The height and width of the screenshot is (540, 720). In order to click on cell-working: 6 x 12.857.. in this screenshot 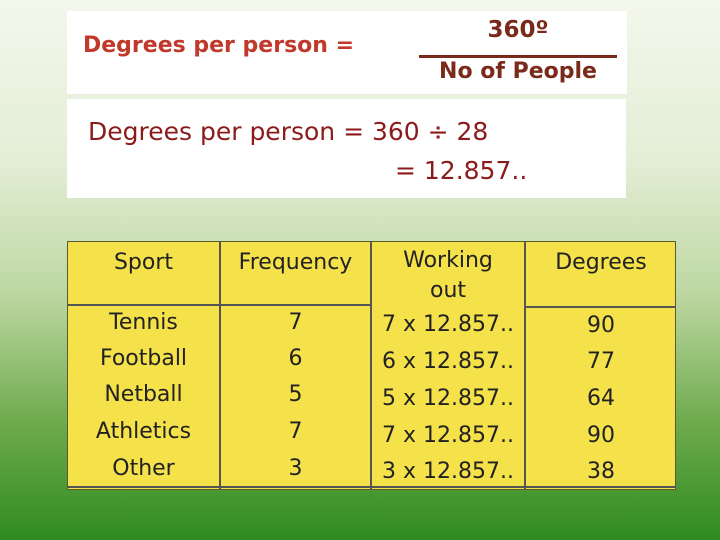, I will do `click(448, 361)`.